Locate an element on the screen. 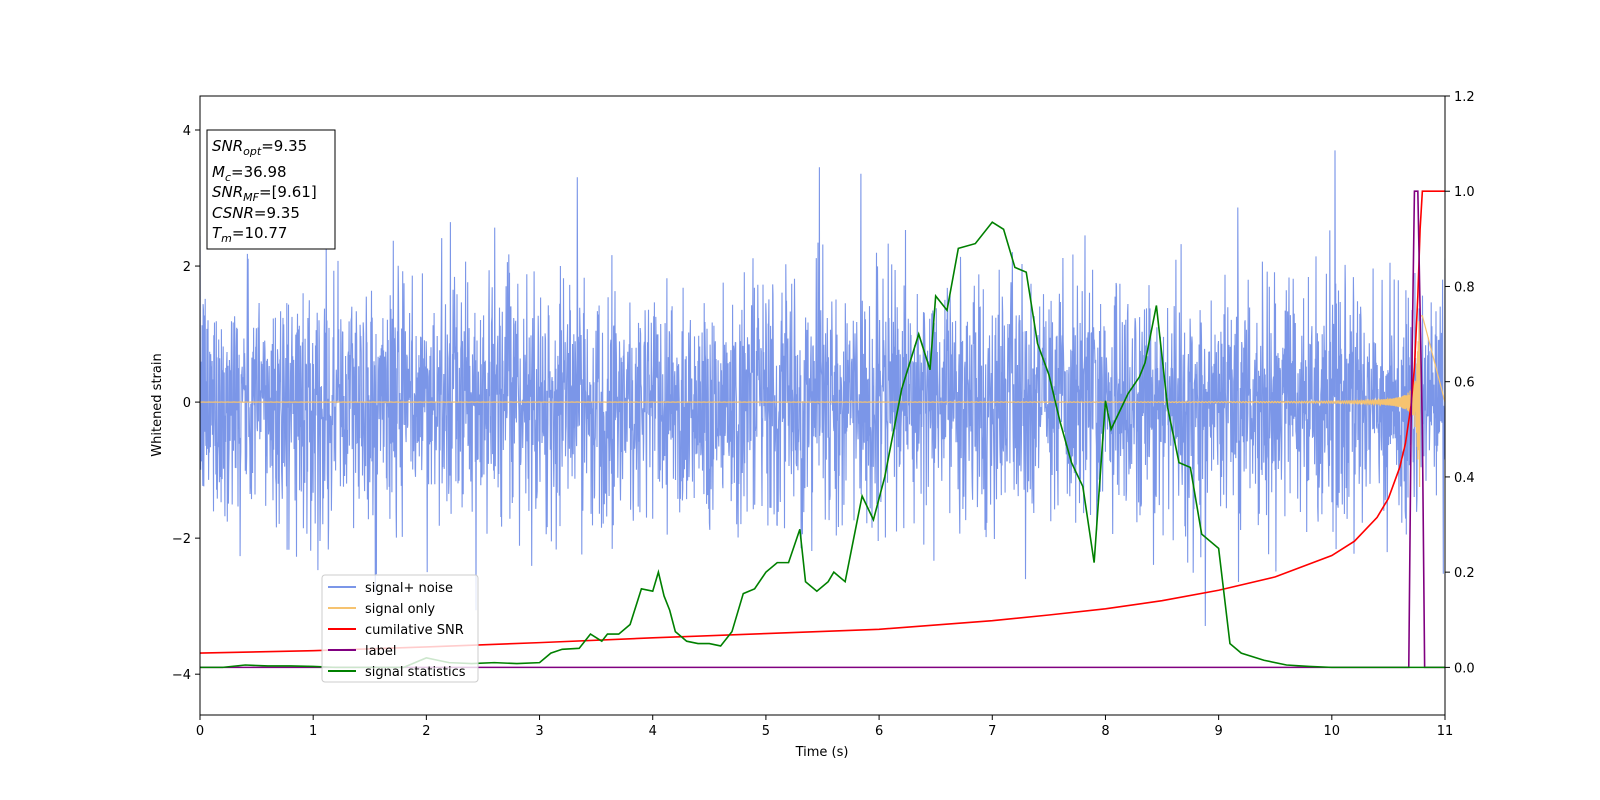  x-tick-label: 5 is located at coordinates (766, 731).